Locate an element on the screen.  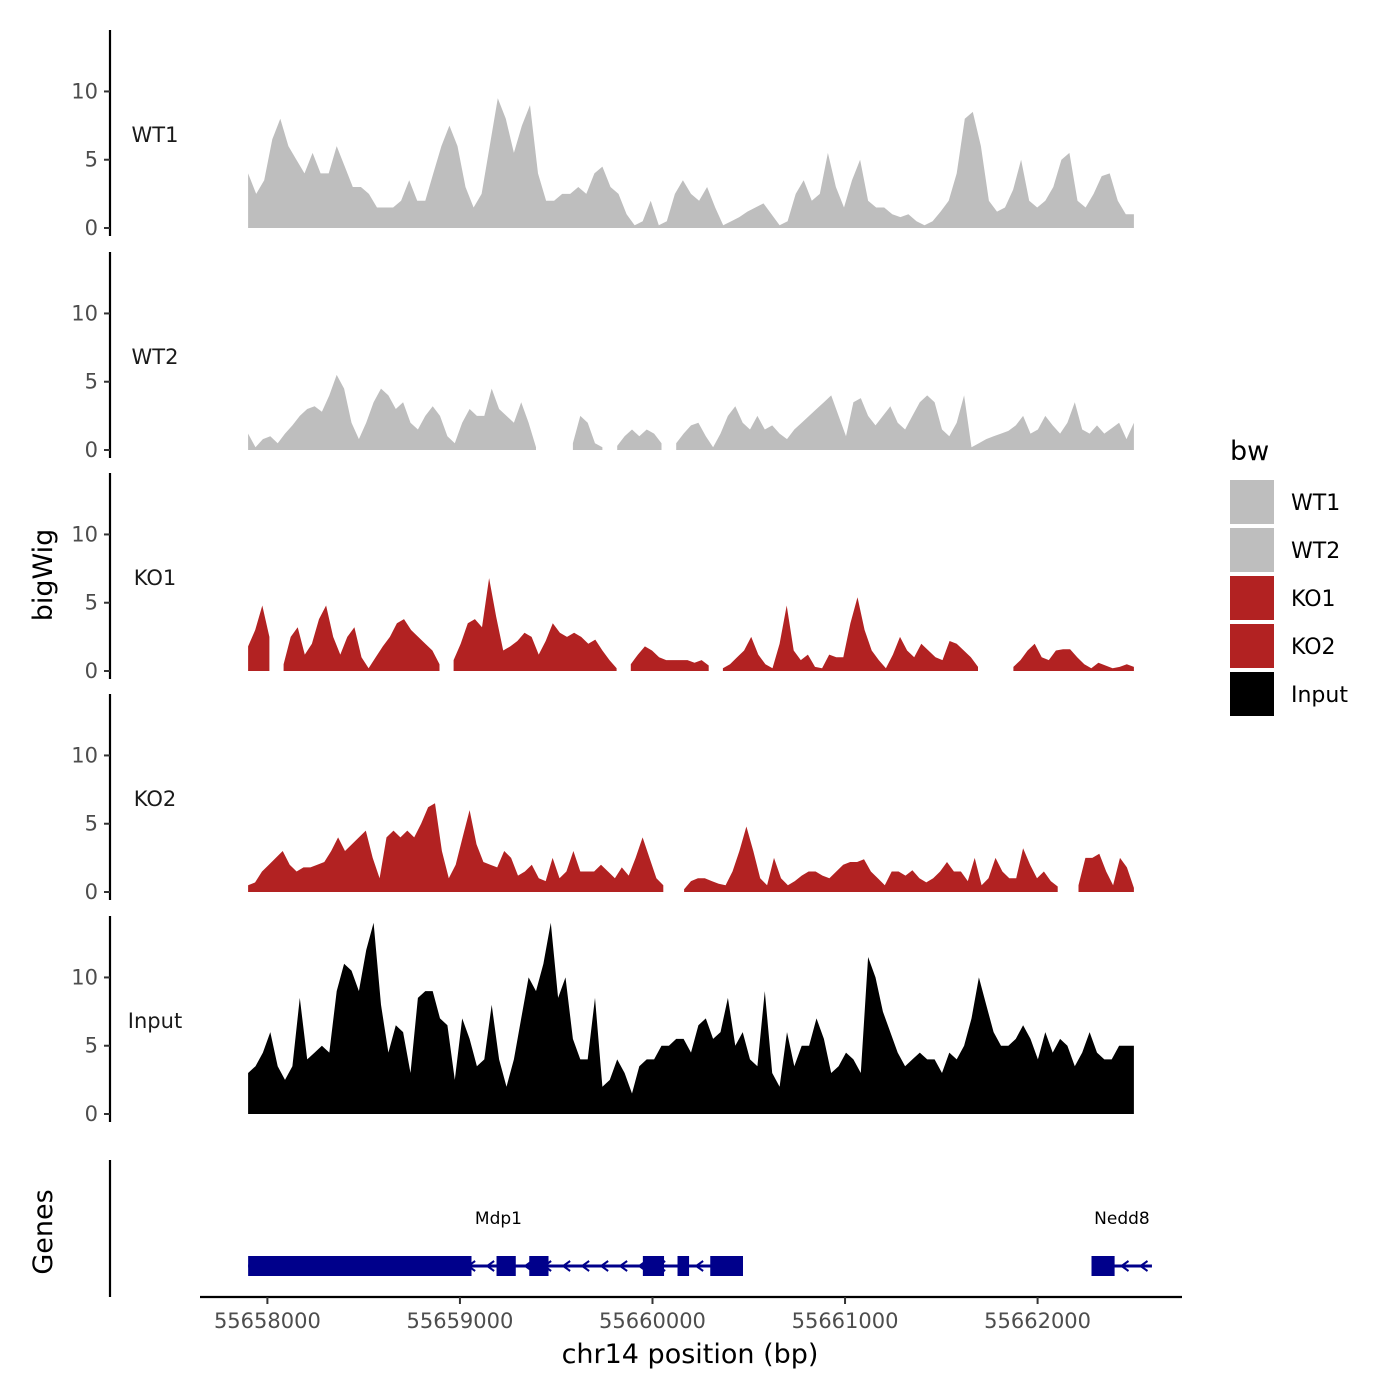
x-tick-label: 55661000 is located at coordinates (845, 1321).